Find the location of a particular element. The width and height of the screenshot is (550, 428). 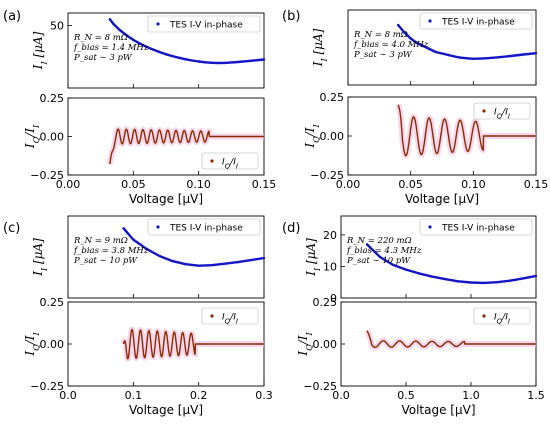

parameter-annotation: f_bias = 4.0 MHz is located at coordinates (391, 45).